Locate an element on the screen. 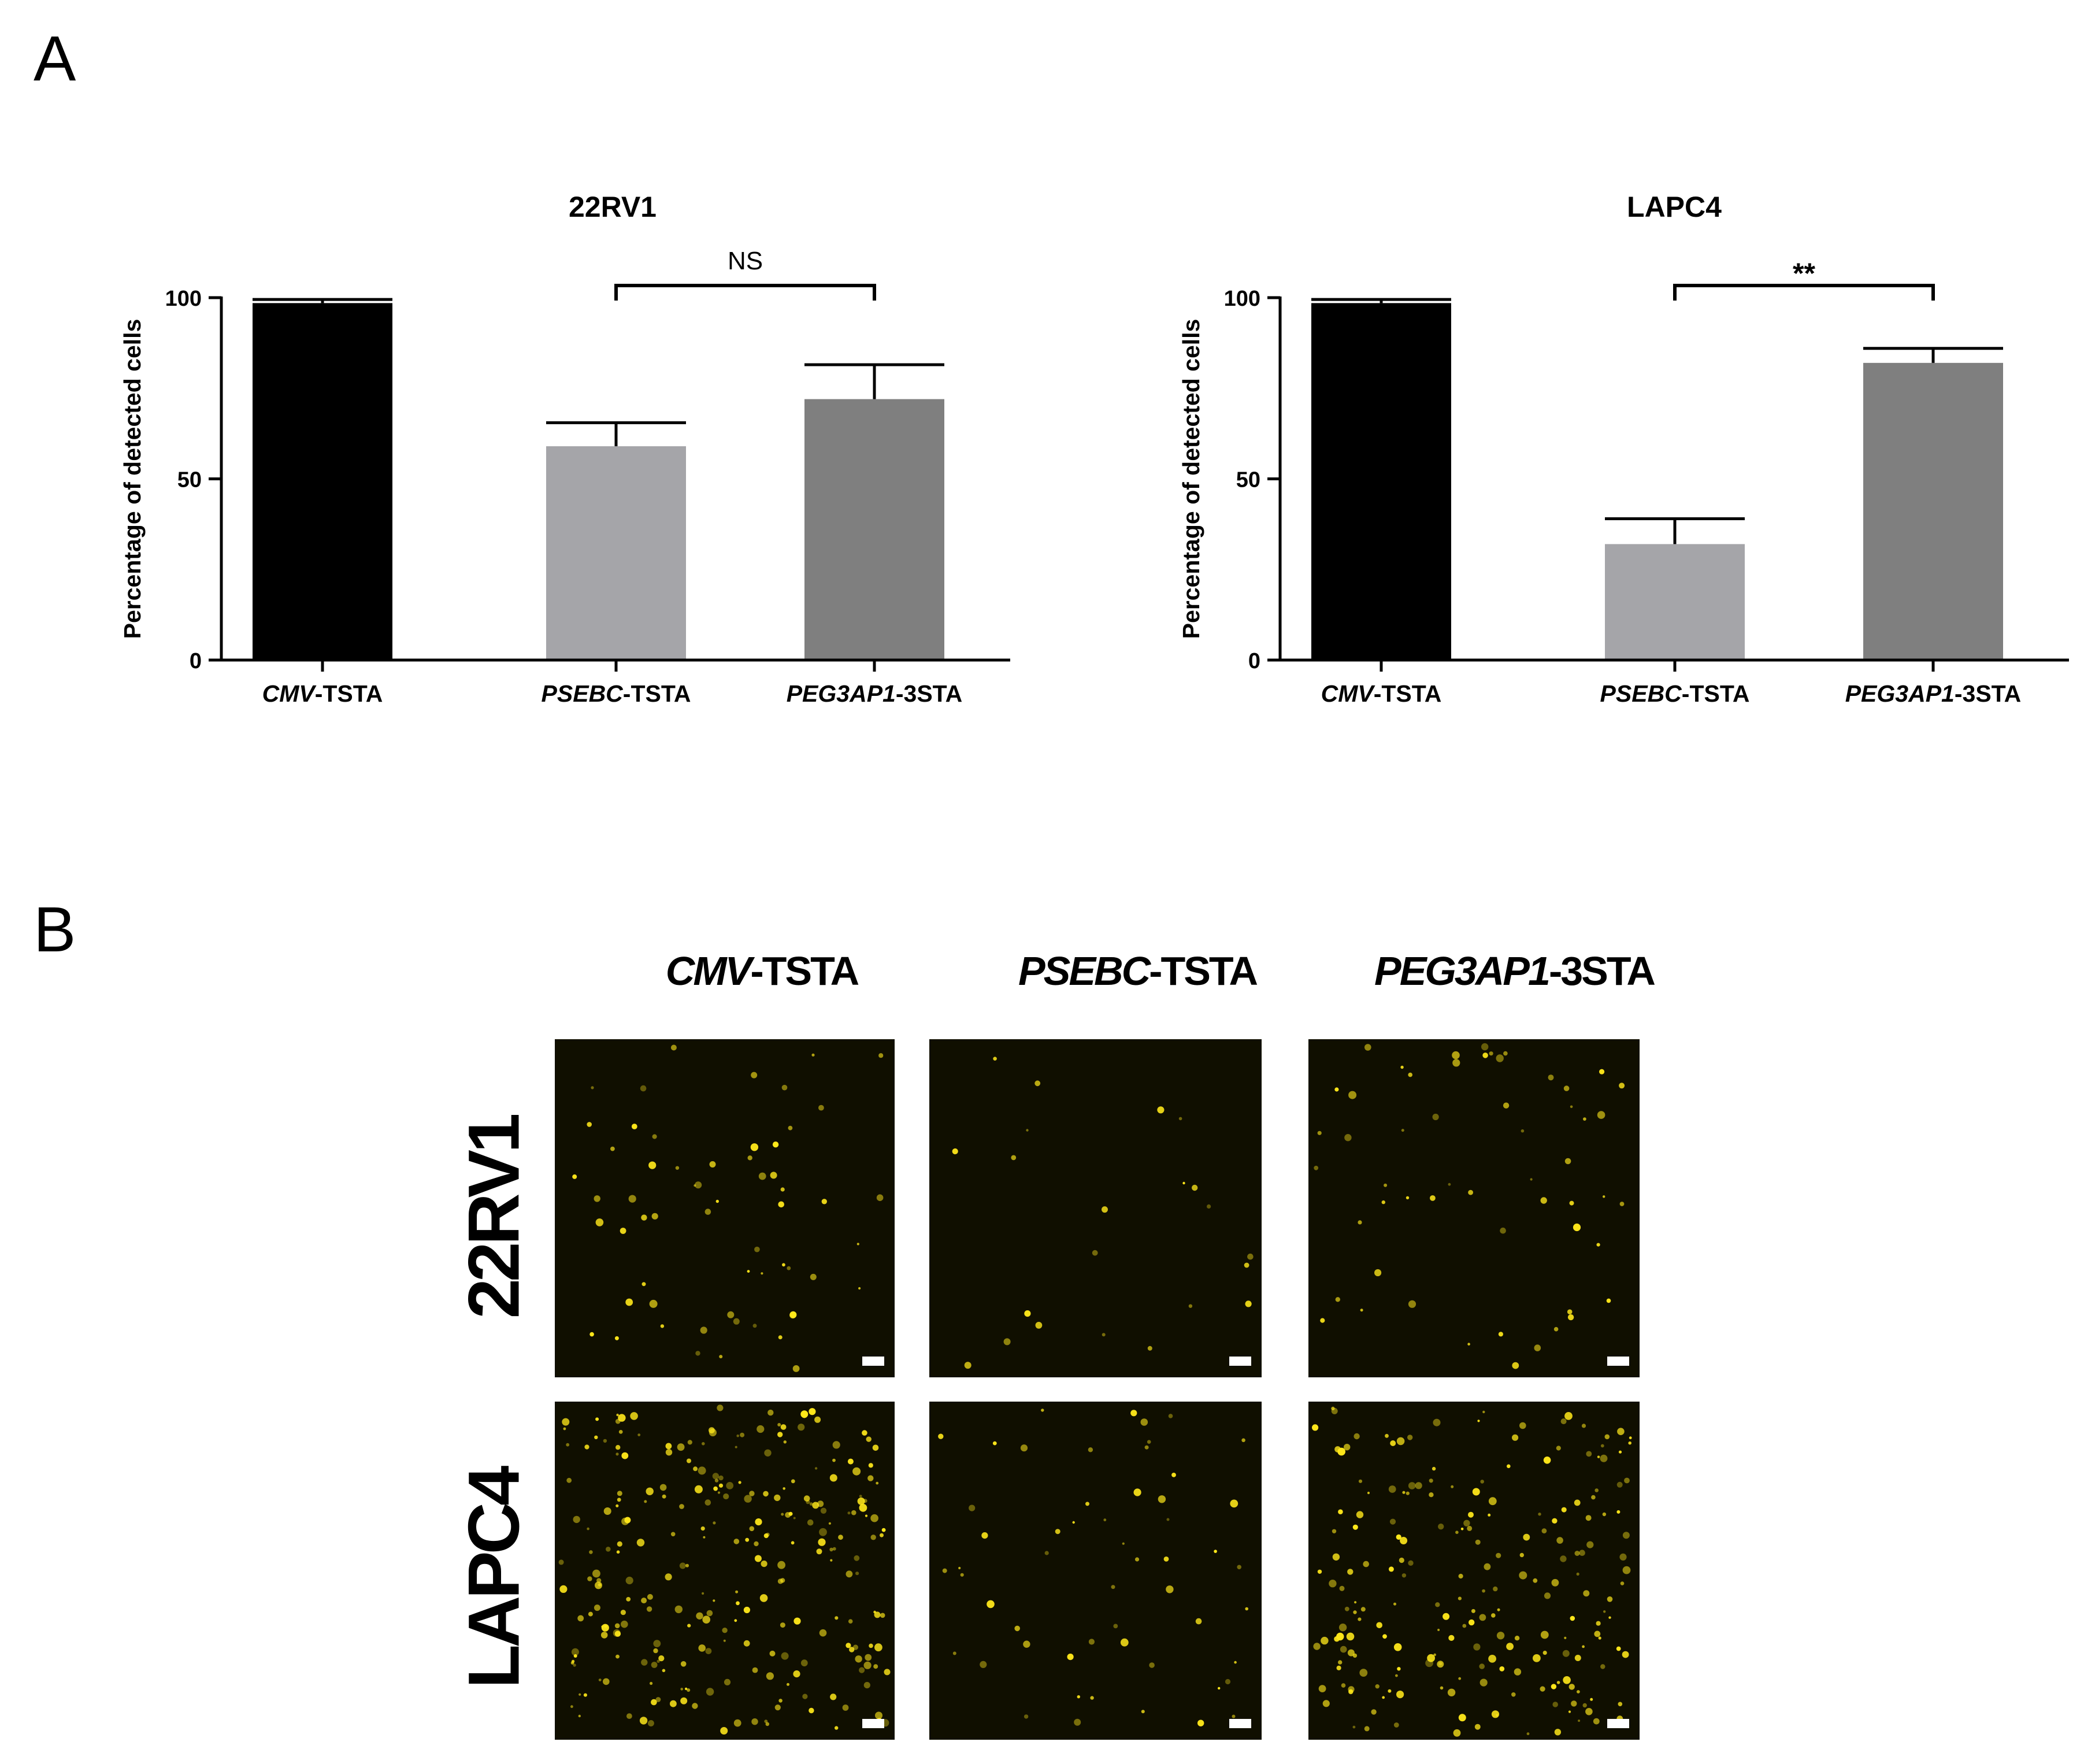 This screenshot has height=1764, width=2084. scale-bar is located at coordinates (873, 1723).